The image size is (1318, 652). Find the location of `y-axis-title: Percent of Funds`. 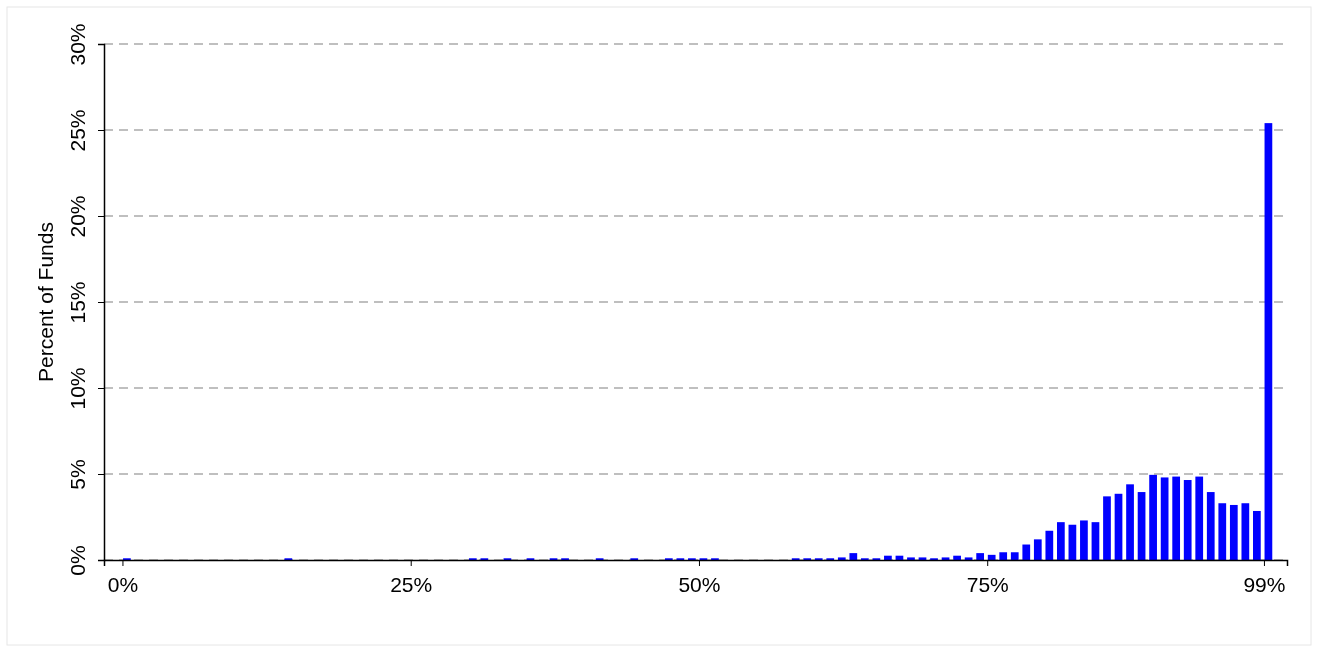

y-axis-title: Percent of Funds is located at coordinates (45, 302).